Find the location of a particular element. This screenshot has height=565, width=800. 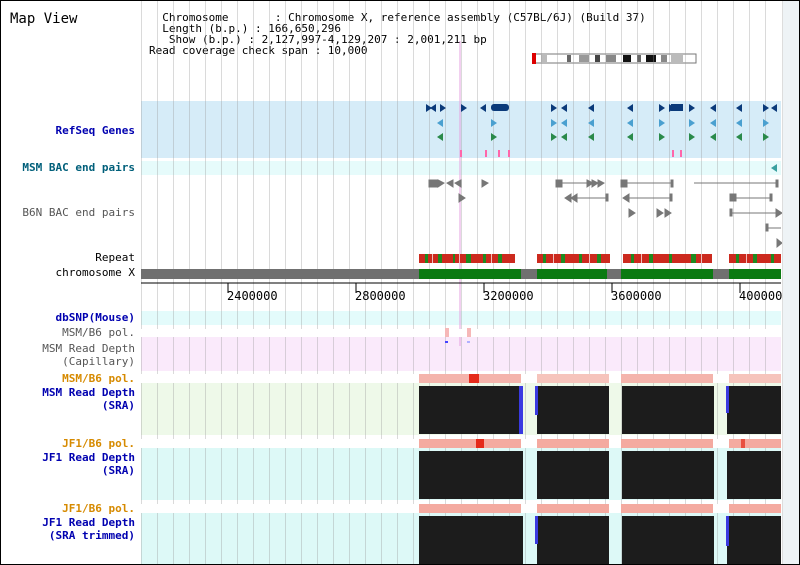

jf1-b6-pol-heat is located at coordinates (461, 443).